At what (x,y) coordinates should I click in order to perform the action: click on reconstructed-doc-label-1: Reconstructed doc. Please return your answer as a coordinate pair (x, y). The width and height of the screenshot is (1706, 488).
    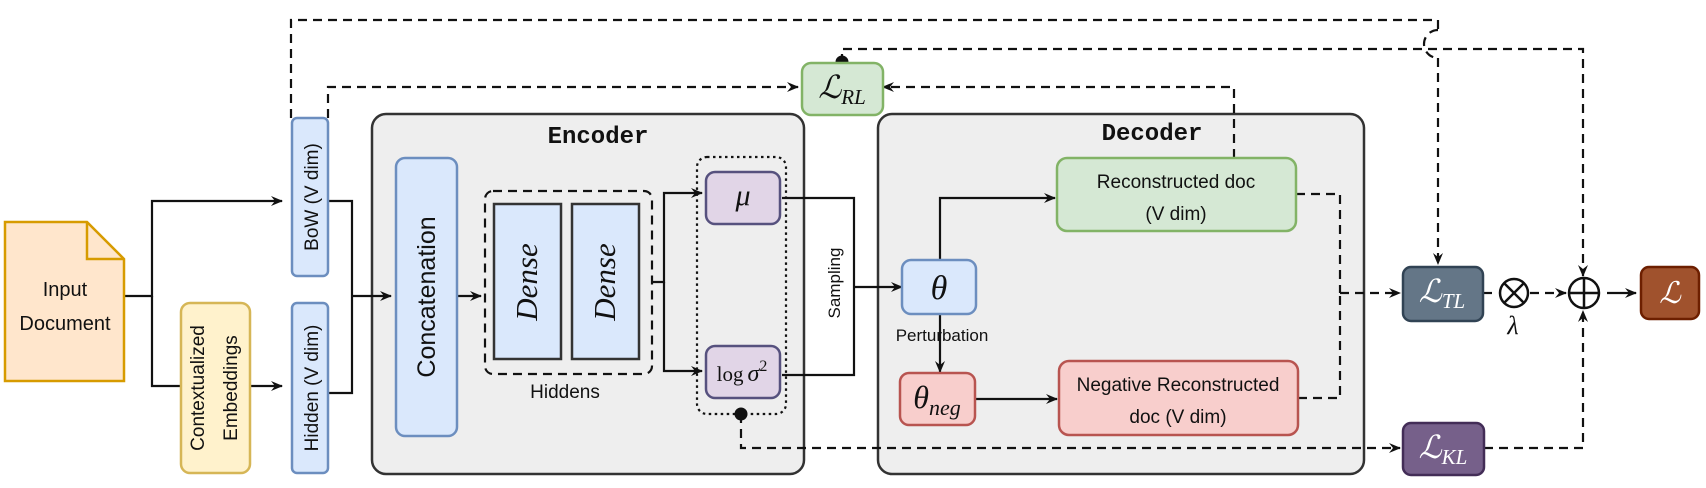
    Looking at the image, I should click on (1176, 182).